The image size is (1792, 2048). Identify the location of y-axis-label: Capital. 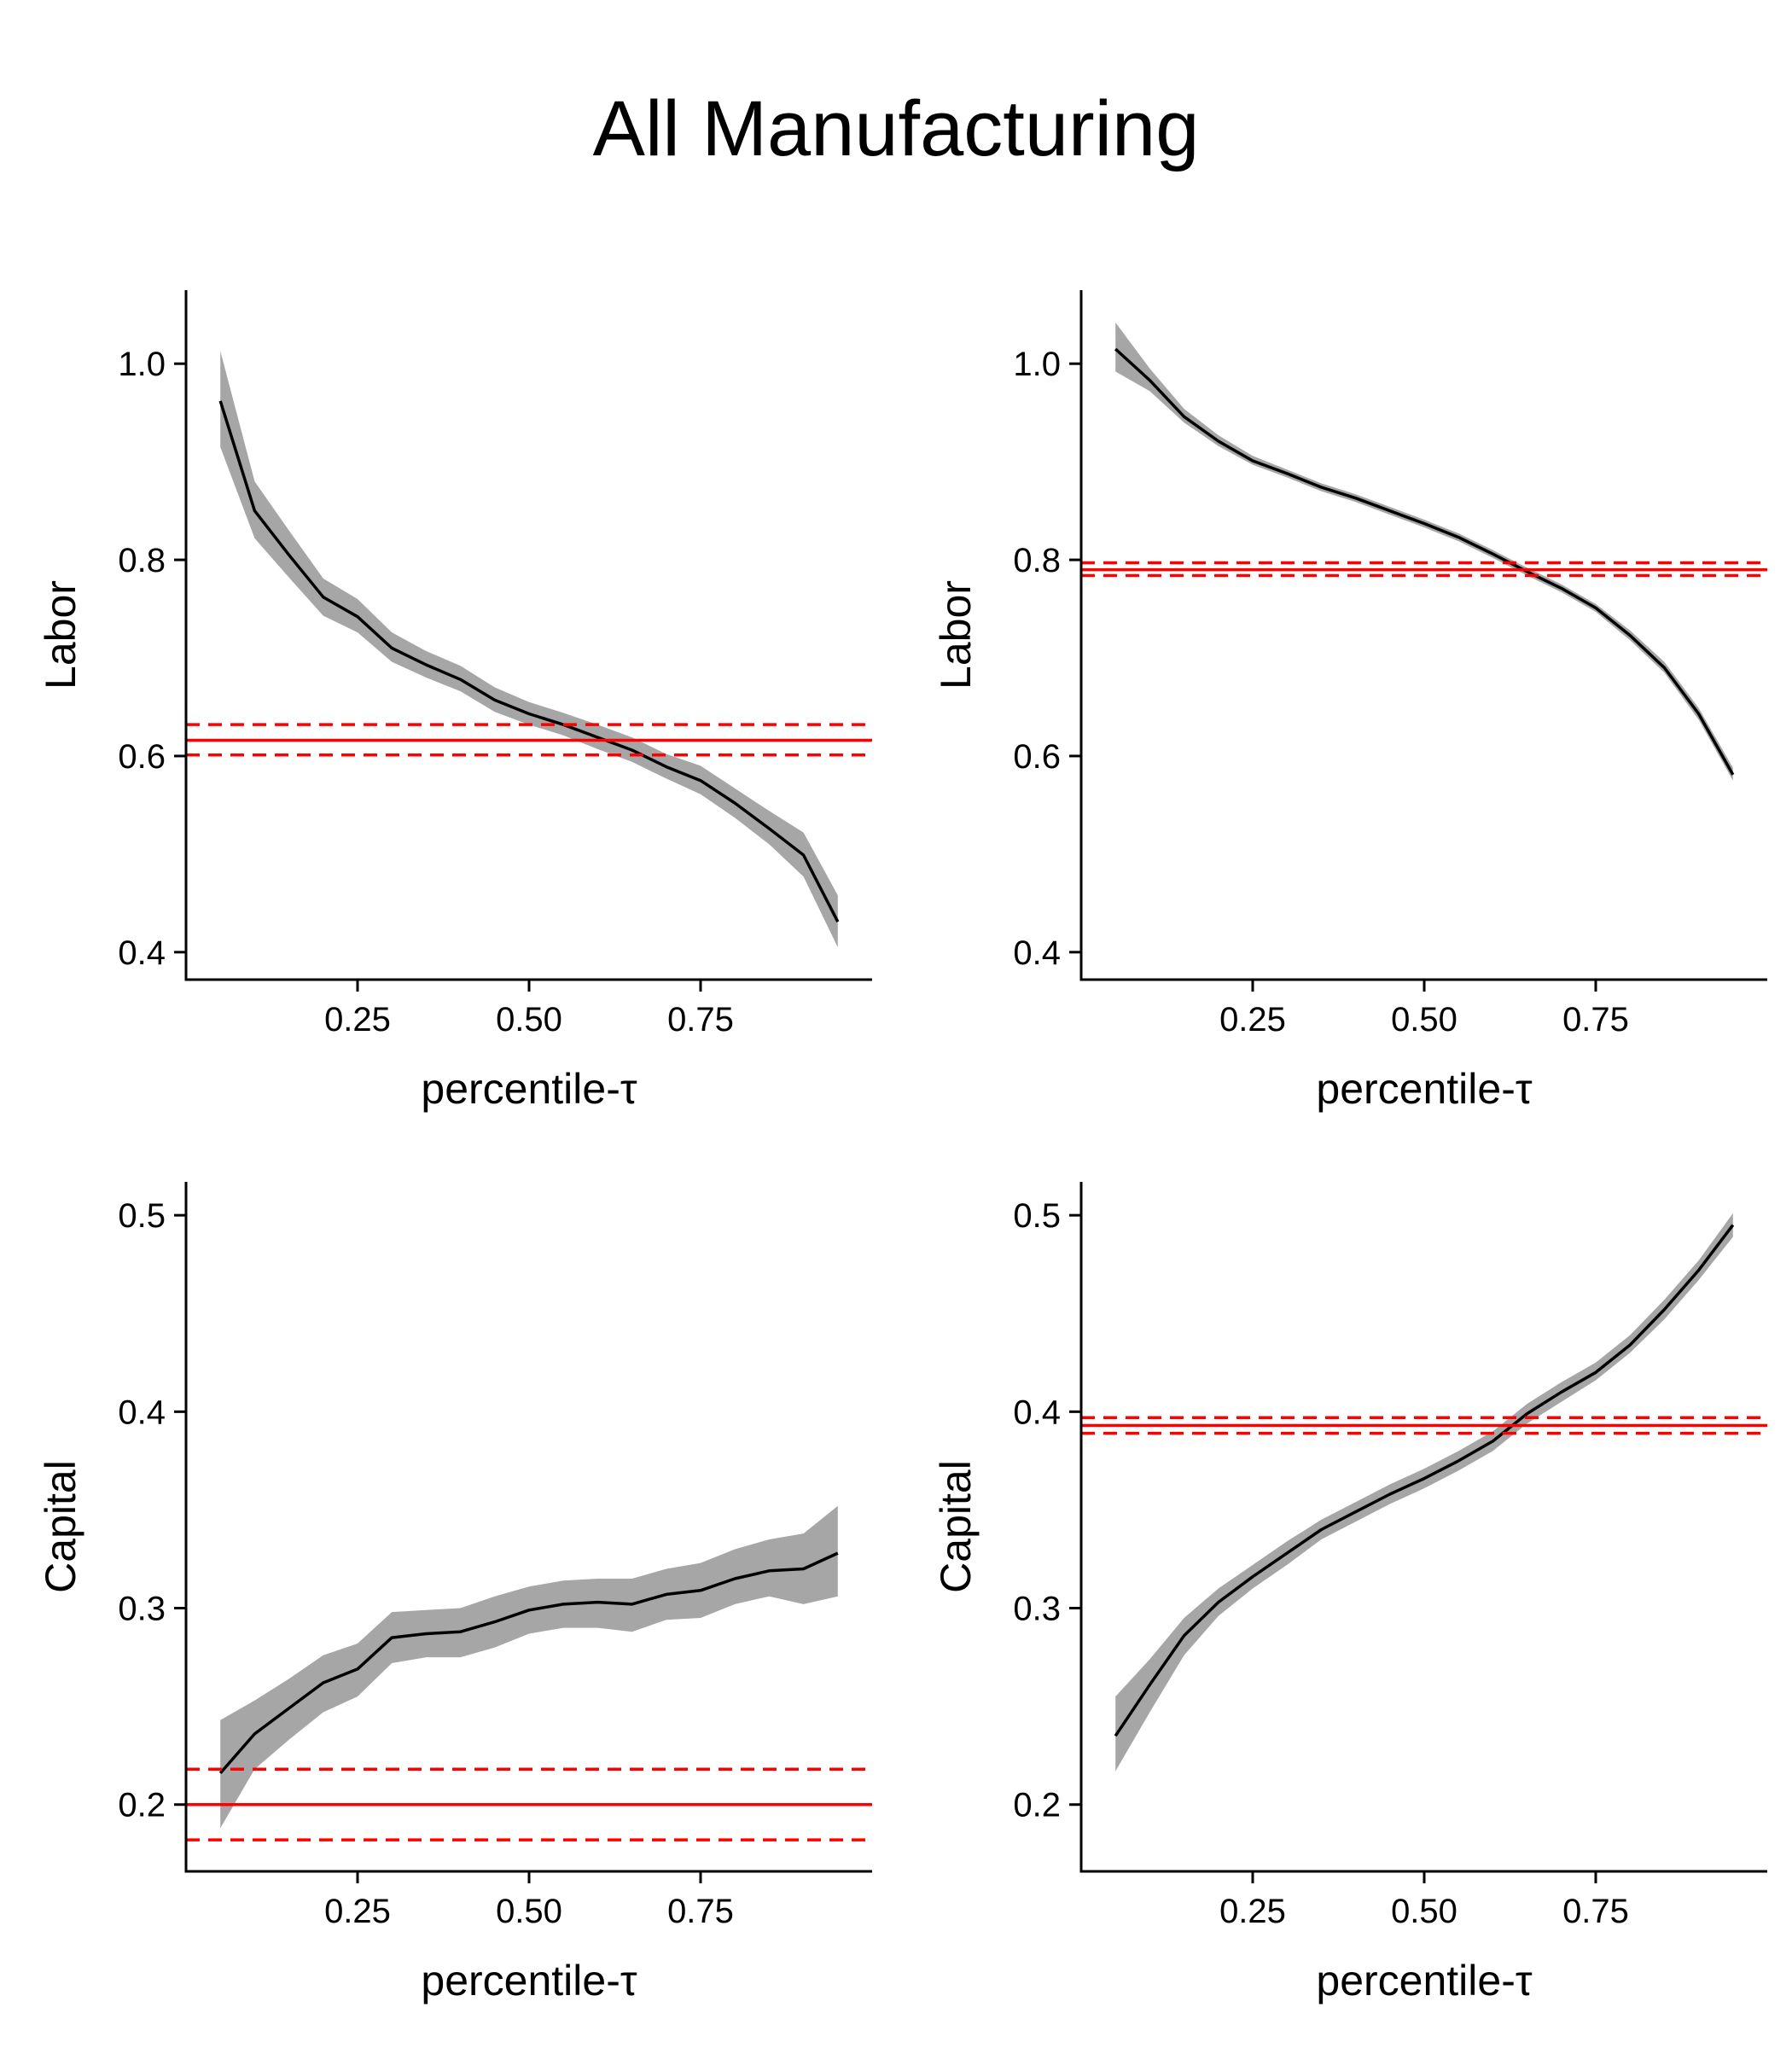
(956, 1526).